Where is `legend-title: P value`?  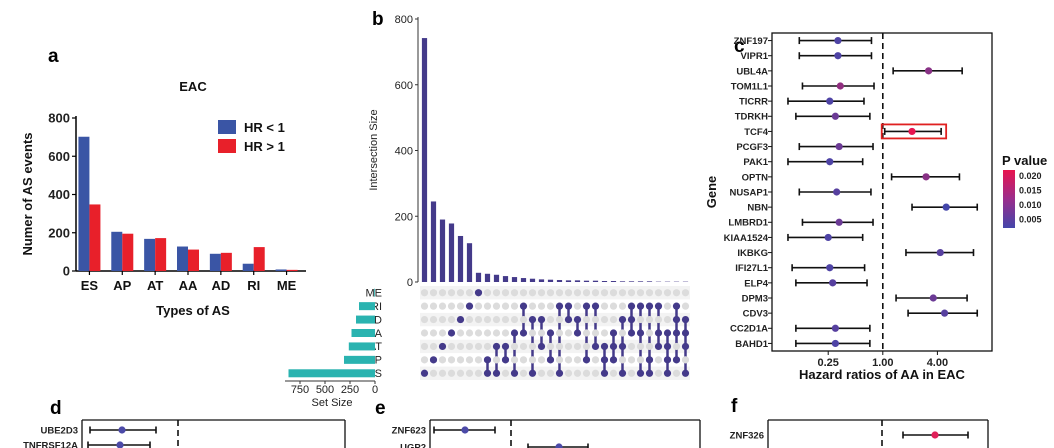
legend-title: P value is located at coordinates (1024, 160).